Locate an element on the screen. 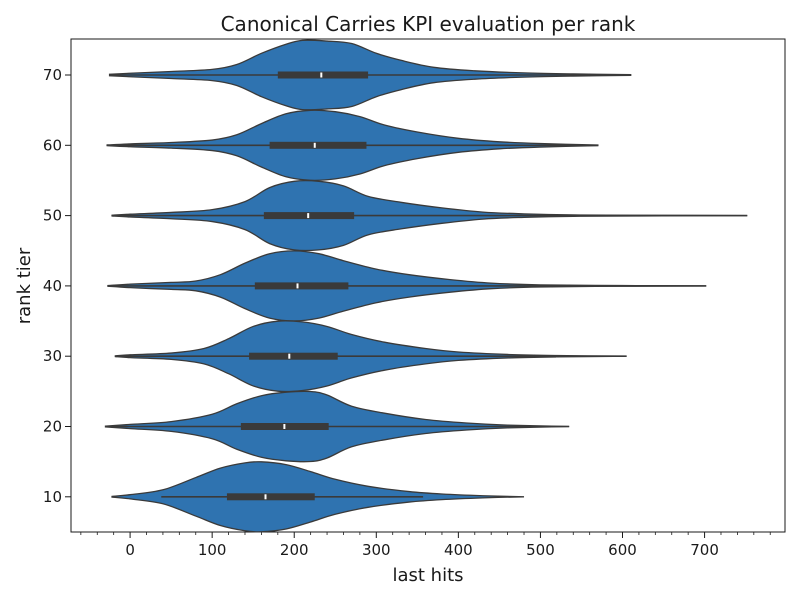 Image resolution: width=800 pixels, height=600 pixels. x-axis-label: last hits is located at coordinates (427, 575).